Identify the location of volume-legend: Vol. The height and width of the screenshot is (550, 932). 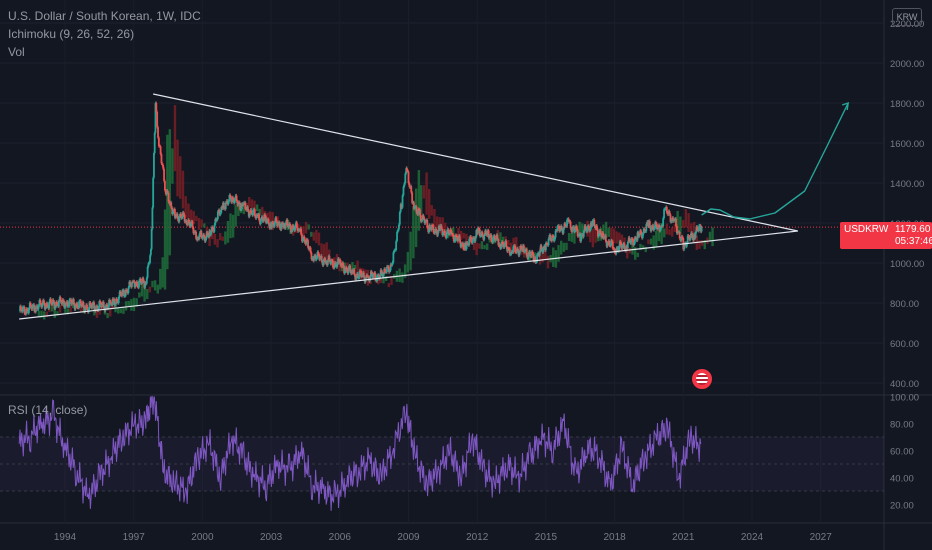
(16, 52).